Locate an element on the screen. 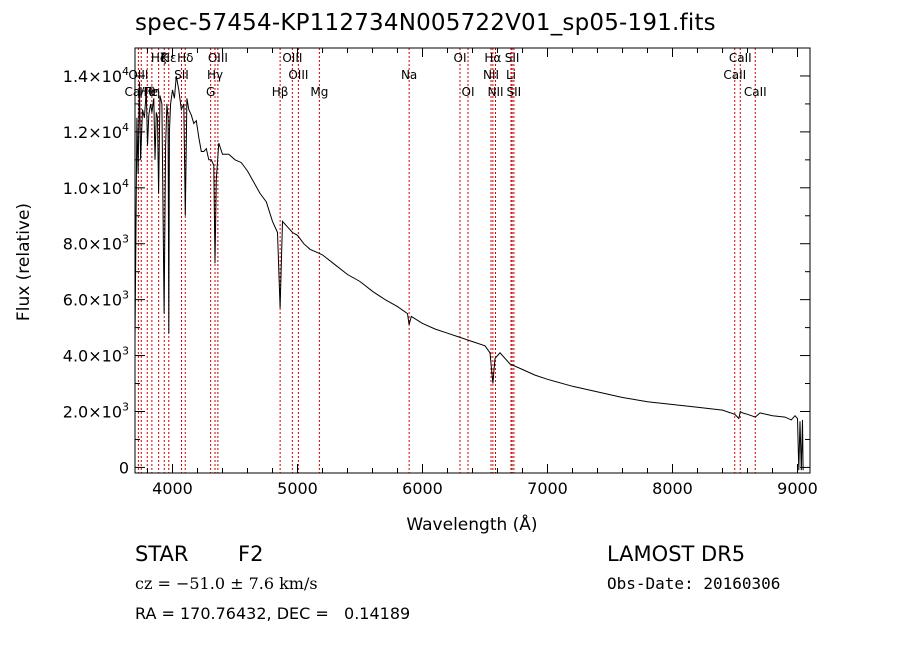 Image resolution: width=900 pixels, height=649 pixels. y-tick-label: 1.2×10⁴ is located at coordinates (96, 131).